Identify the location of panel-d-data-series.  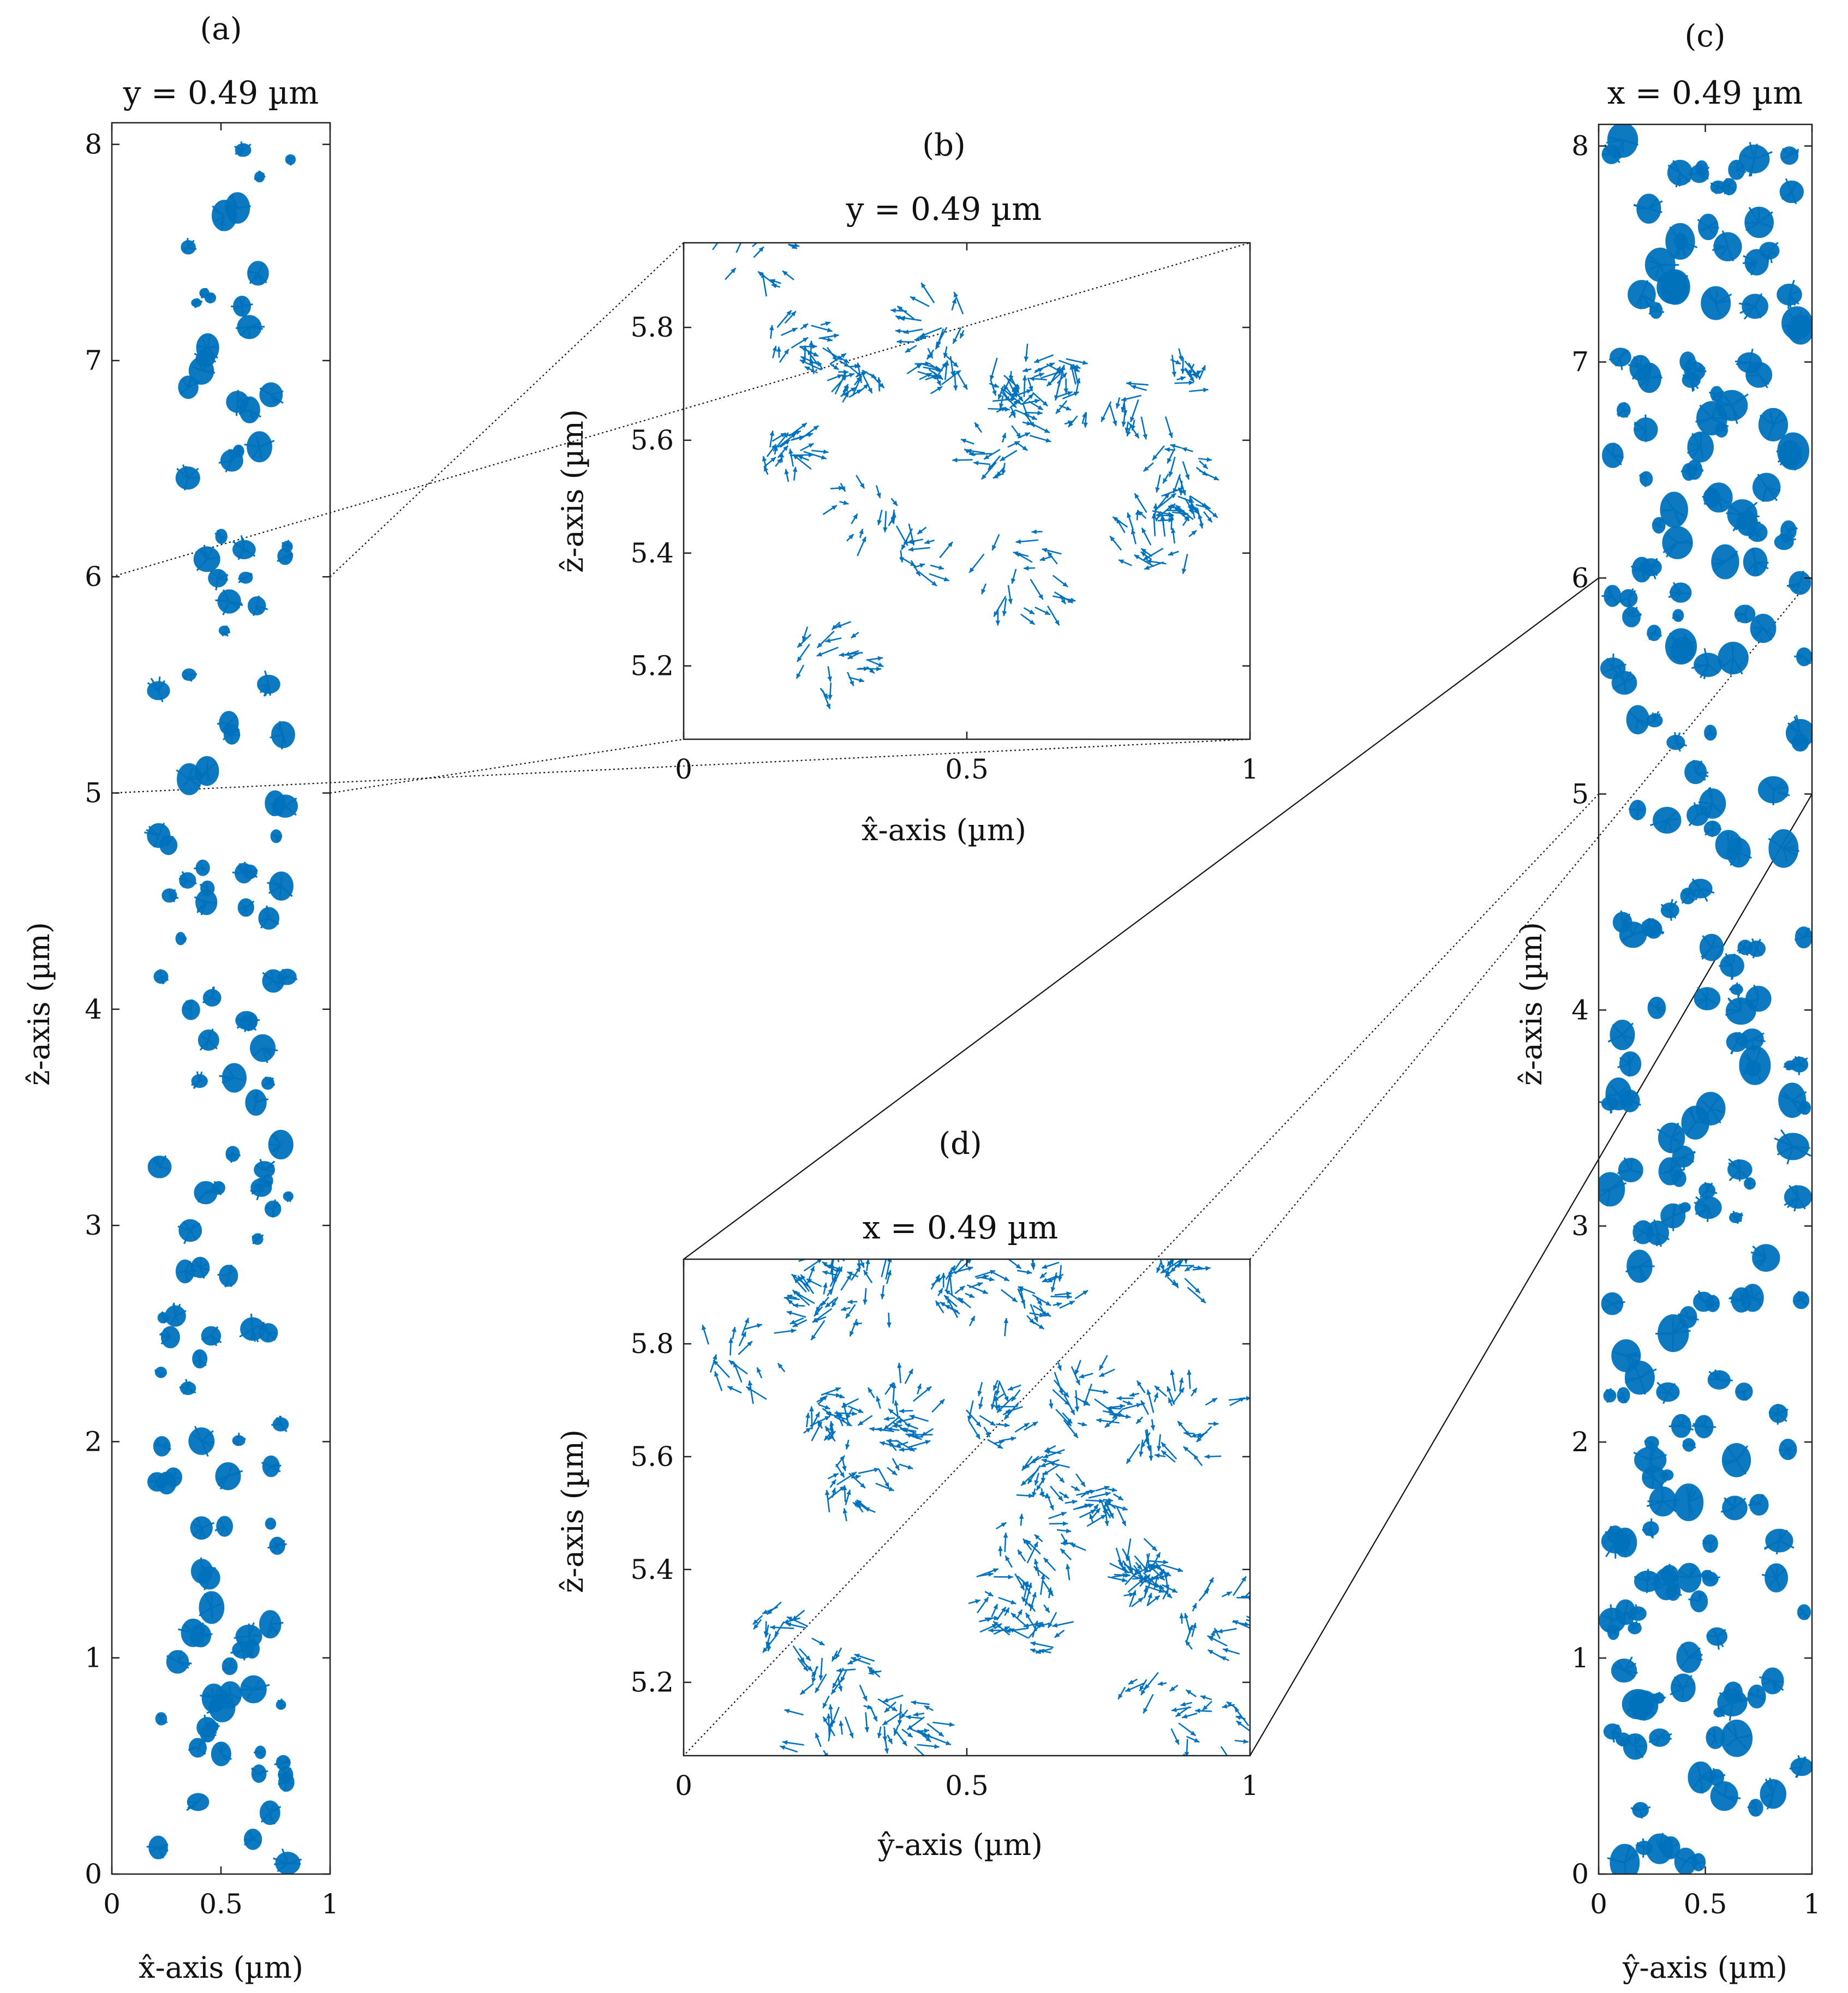
(976, 1516).